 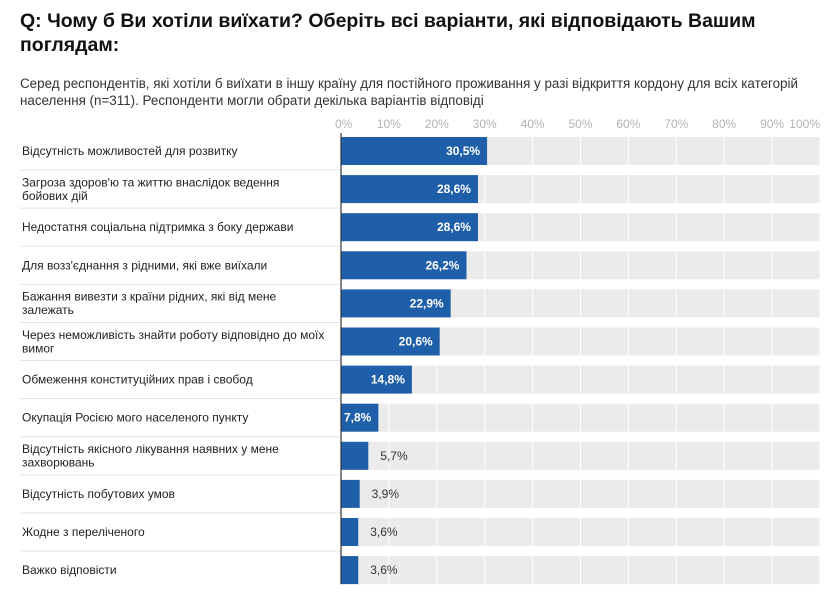 What do you see at coordinates (389, 124) in the screenshot?
I see `x-tick-label: 10%` at bounding box center [389, 124].